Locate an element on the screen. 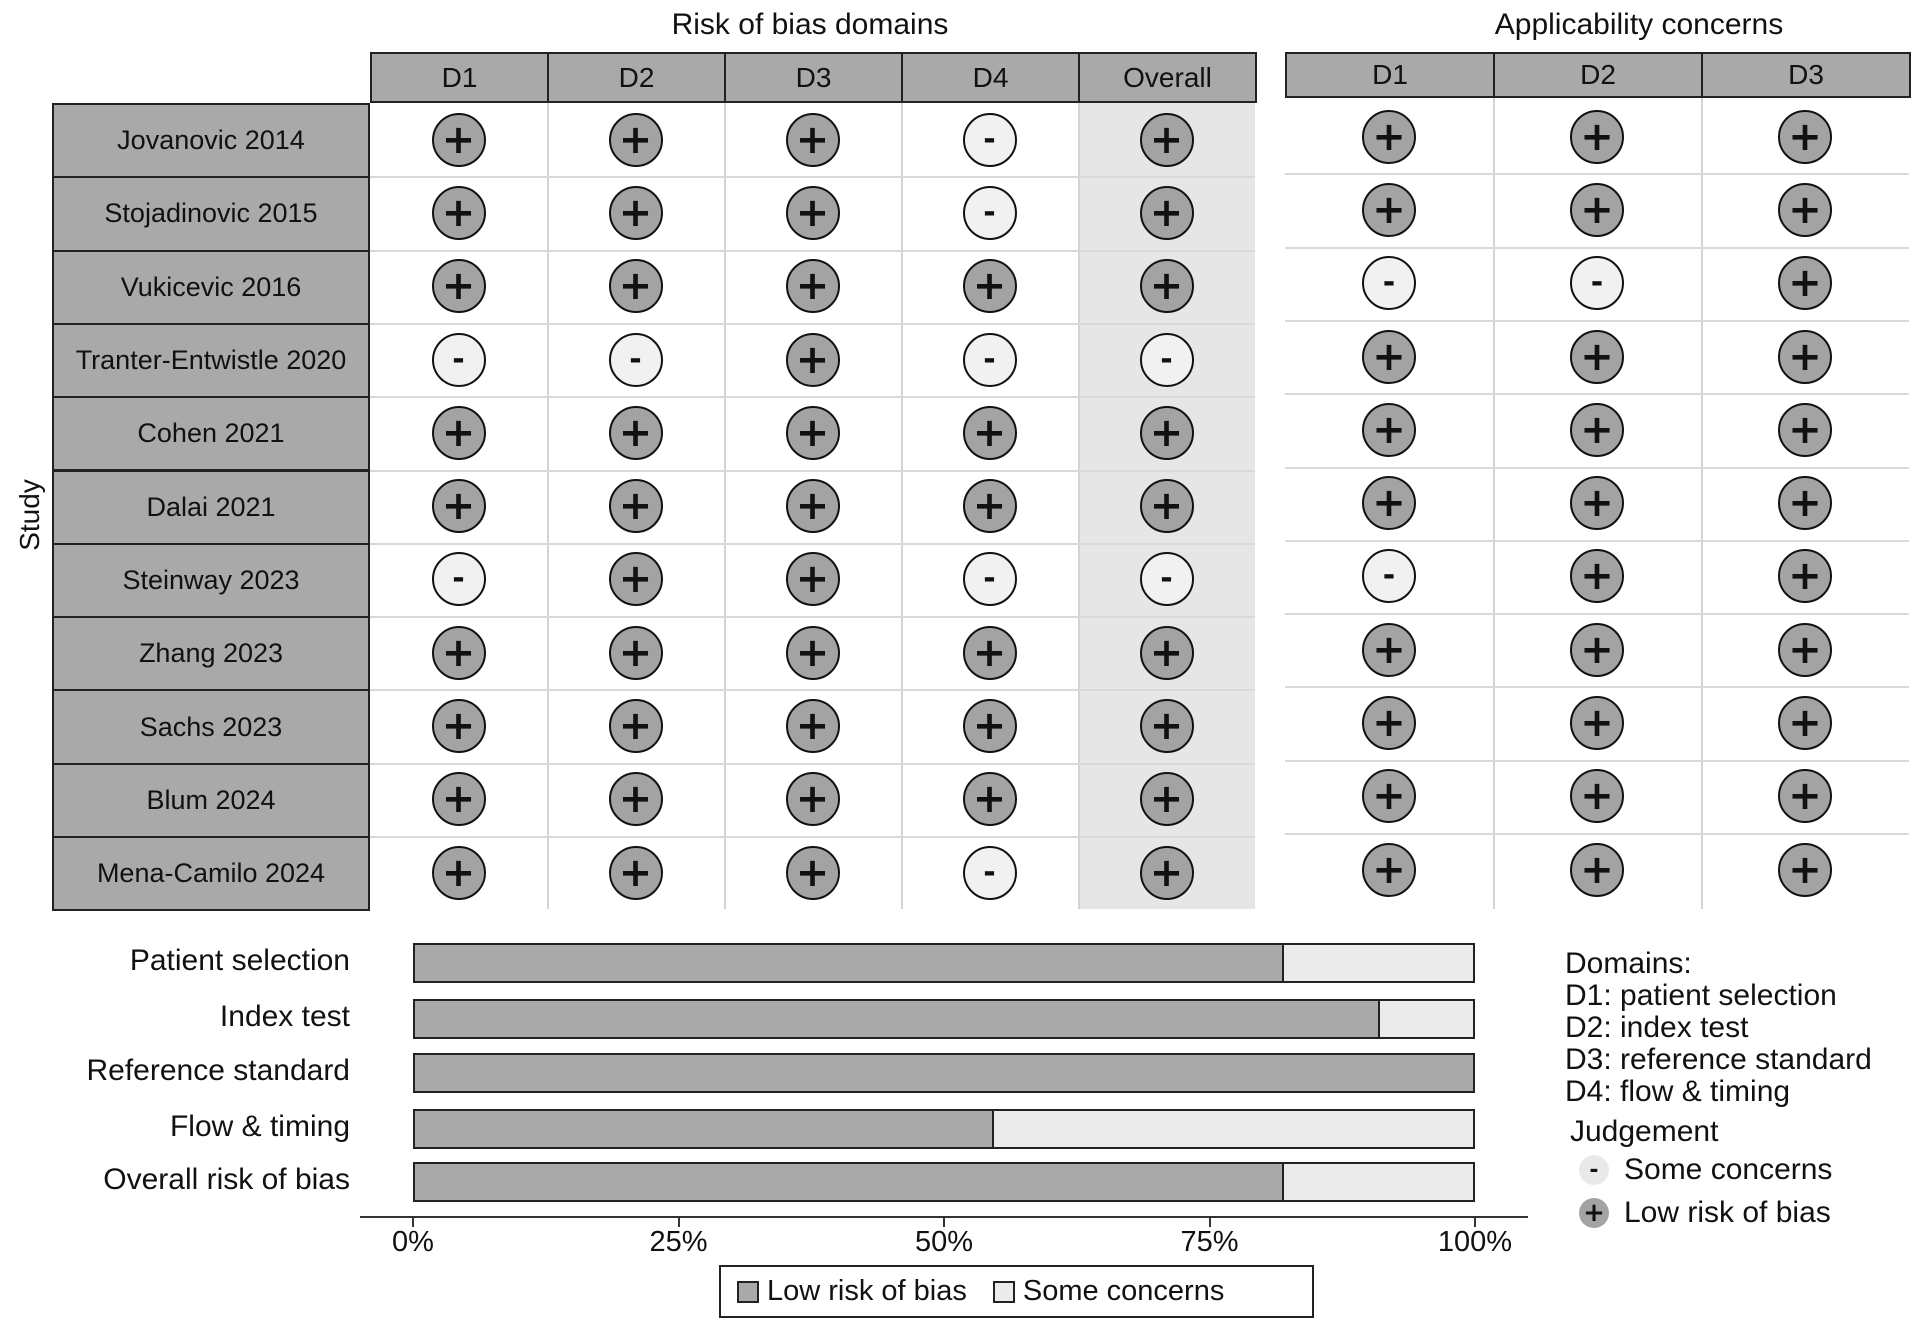 The image size is (1913, 1326). bar-segment-low-risk is located at coordinates (944, 1073).